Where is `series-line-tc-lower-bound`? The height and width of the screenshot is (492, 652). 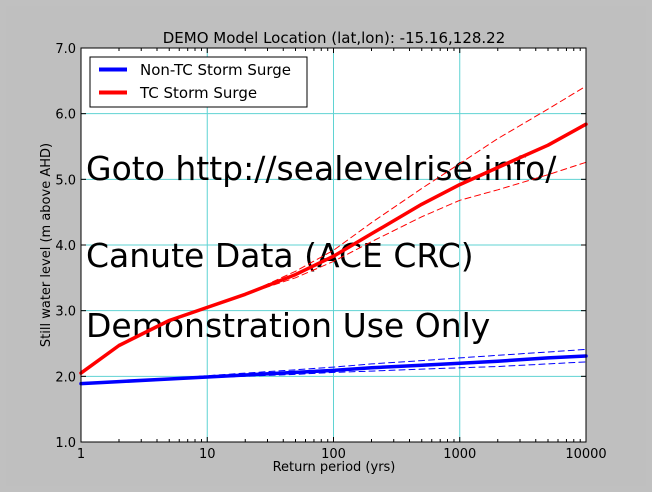
series-line-tc-lower-bound is located at coordinates (415, 228).